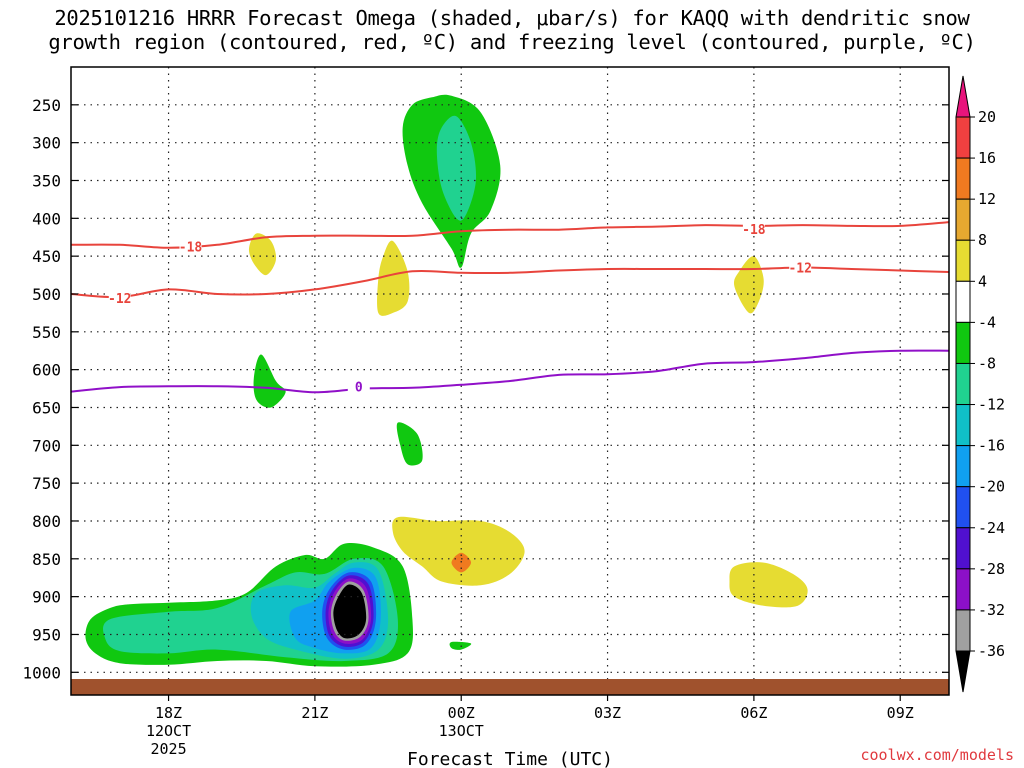 Image resolution: width=1024 pixels, height=768 pixels. Describe the element at coordinates (900, 713) in the screenshot. I see `x-tick-label-09Z: 09Z` at that location.